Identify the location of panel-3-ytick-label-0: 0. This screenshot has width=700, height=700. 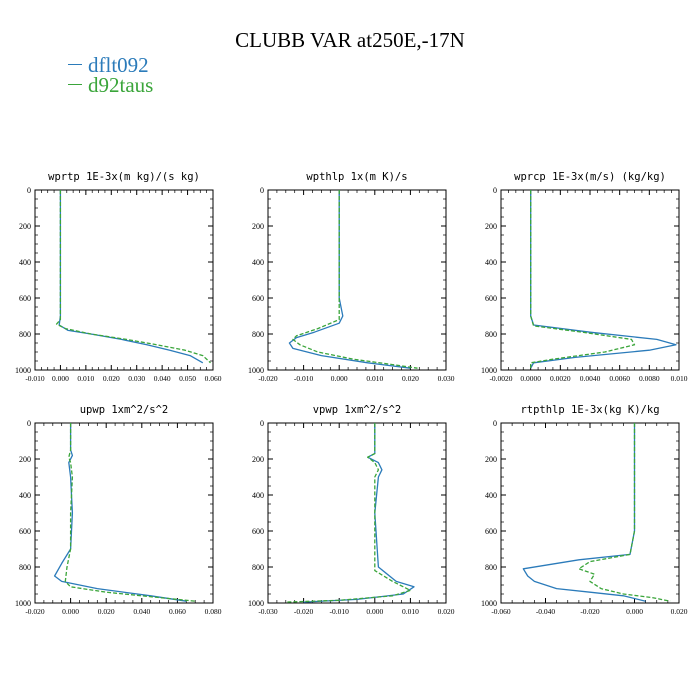
(29, 423).